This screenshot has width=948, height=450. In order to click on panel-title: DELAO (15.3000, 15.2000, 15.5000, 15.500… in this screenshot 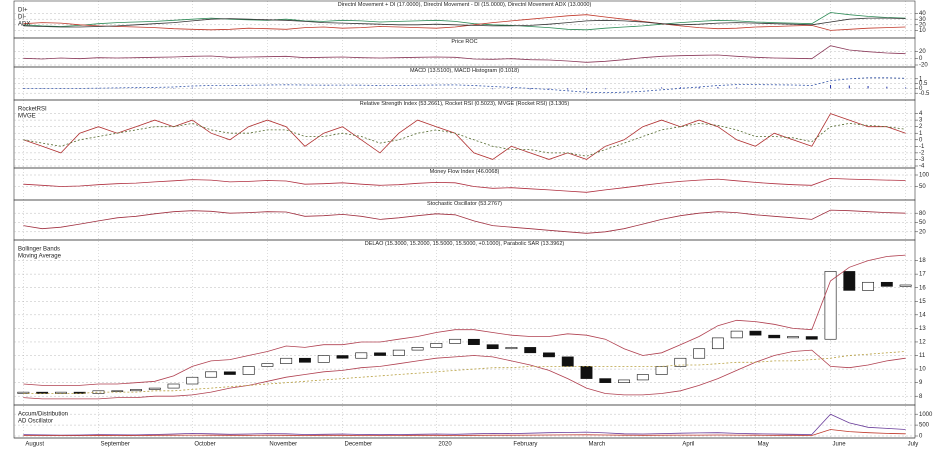, I will do `click(465, 244)`.